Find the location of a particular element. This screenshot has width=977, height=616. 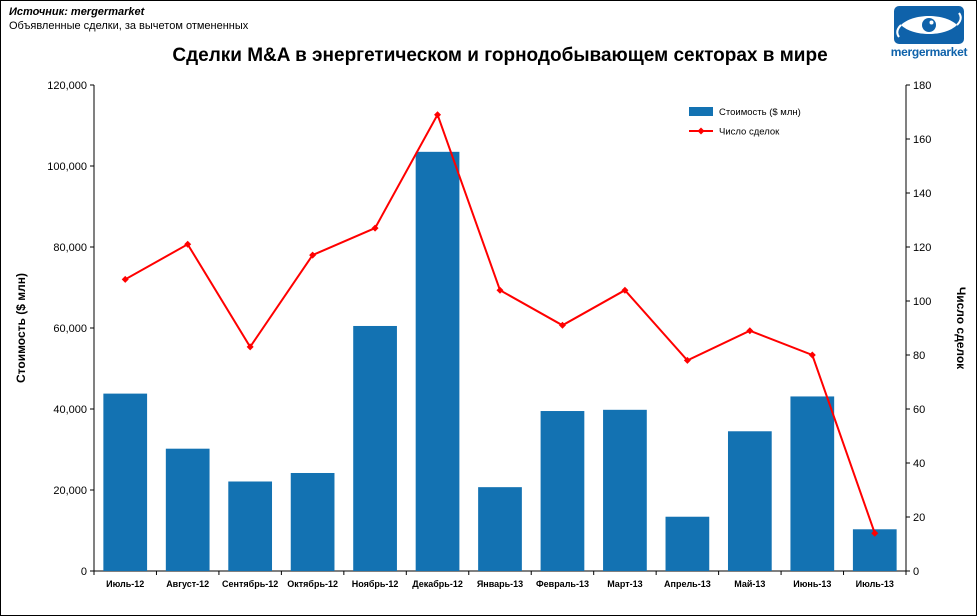

x-axis-category-label: Ноябрь-12 is located at coordinates (375, 584).